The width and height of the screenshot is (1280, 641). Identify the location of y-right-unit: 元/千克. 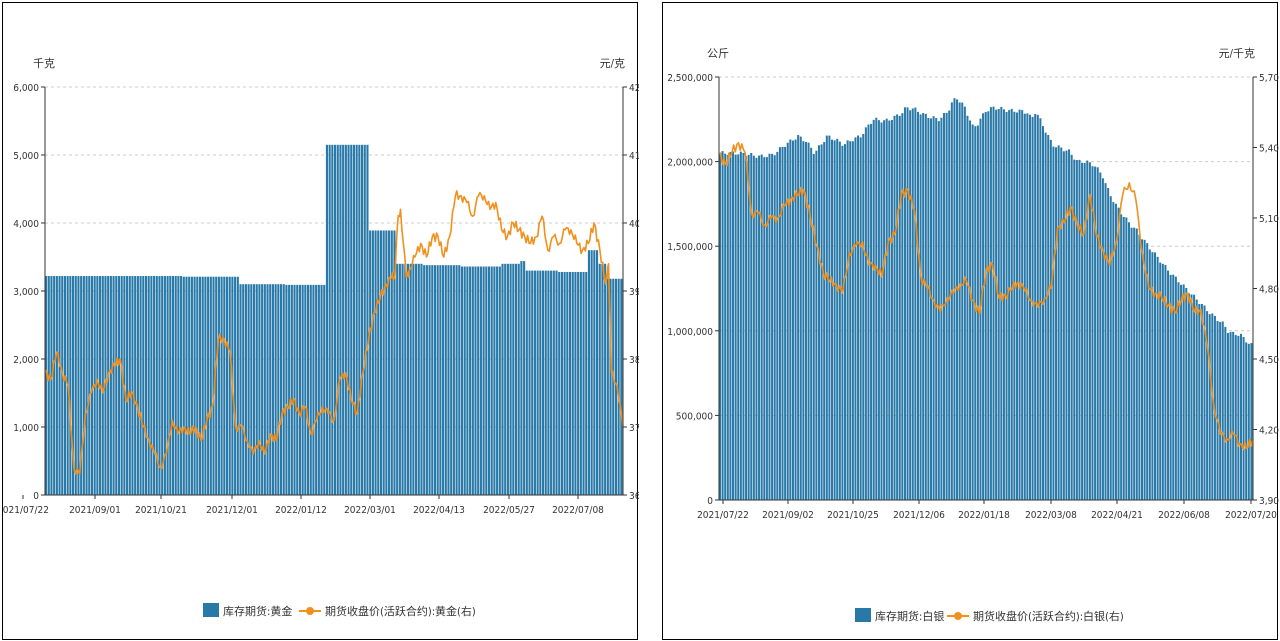
(1237, 53).